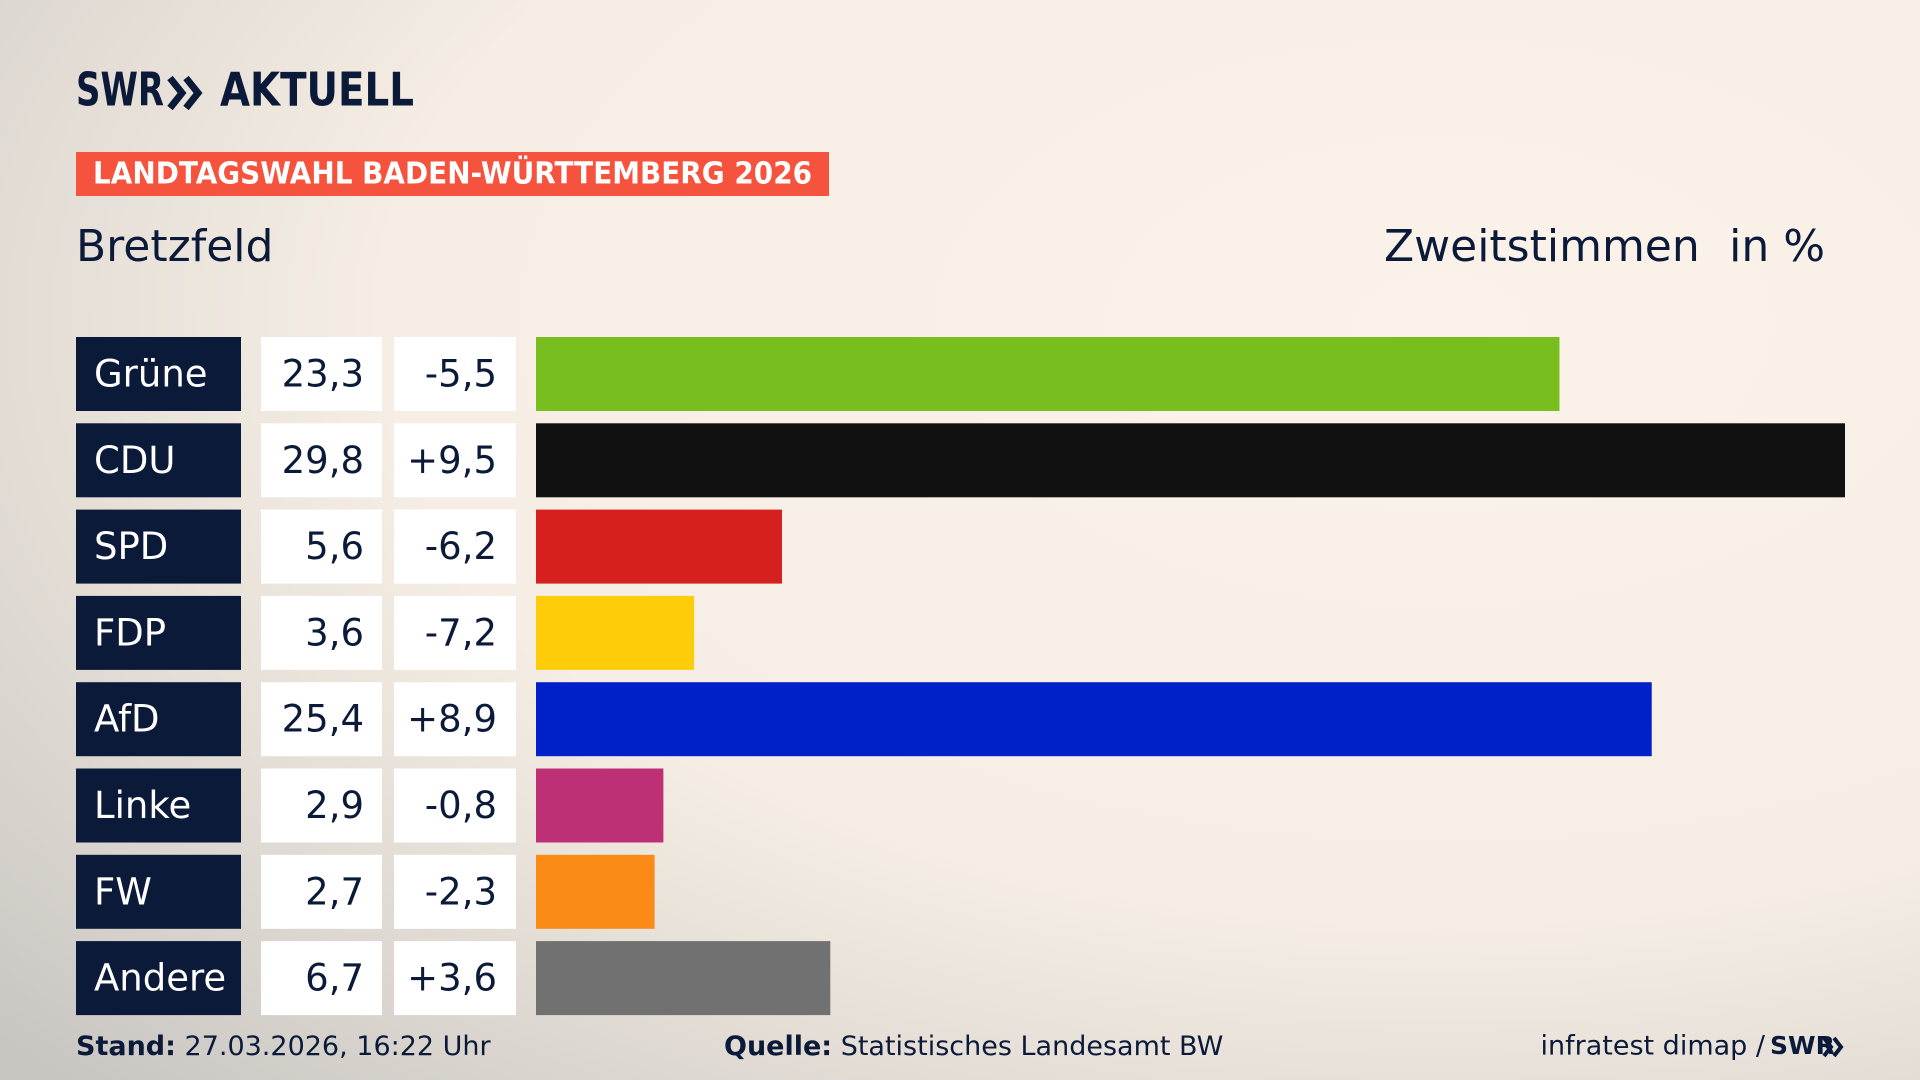 The image size is (1920, 1080). I want to click on banner-text: LANDTAGSWAHL BADEN-WÜRTTEMBERG 2026, so click(452, 173).